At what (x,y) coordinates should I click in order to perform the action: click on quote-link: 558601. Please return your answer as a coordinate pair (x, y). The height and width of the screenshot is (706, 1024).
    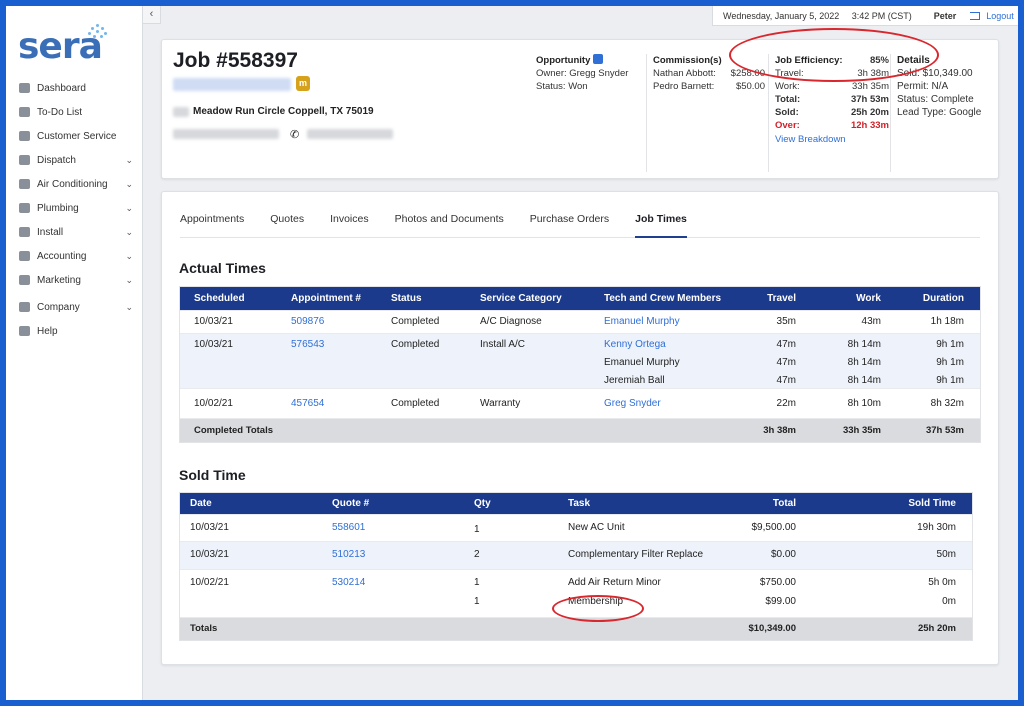
    Looking at the image, I should click on (349, 527).